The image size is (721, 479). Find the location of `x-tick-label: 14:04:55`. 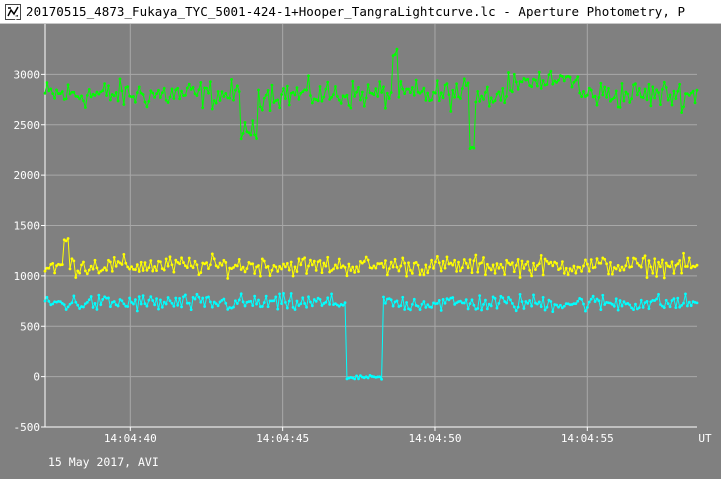

x-tick-label: 14:04:55 is located at coordinates (587, 438).